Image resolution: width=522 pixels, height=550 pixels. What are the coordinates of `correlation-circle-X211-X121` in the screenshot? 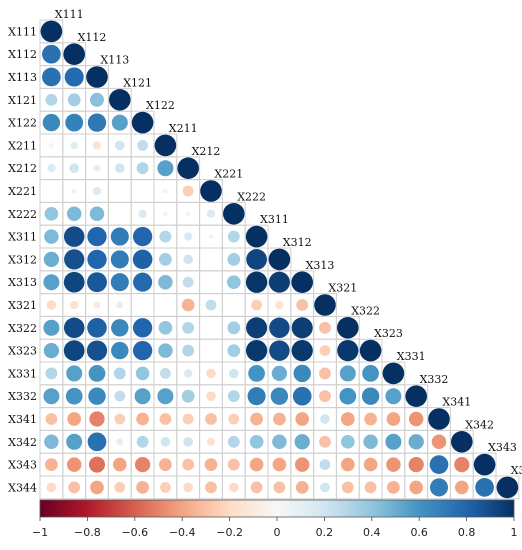 It's located at (119, 145).